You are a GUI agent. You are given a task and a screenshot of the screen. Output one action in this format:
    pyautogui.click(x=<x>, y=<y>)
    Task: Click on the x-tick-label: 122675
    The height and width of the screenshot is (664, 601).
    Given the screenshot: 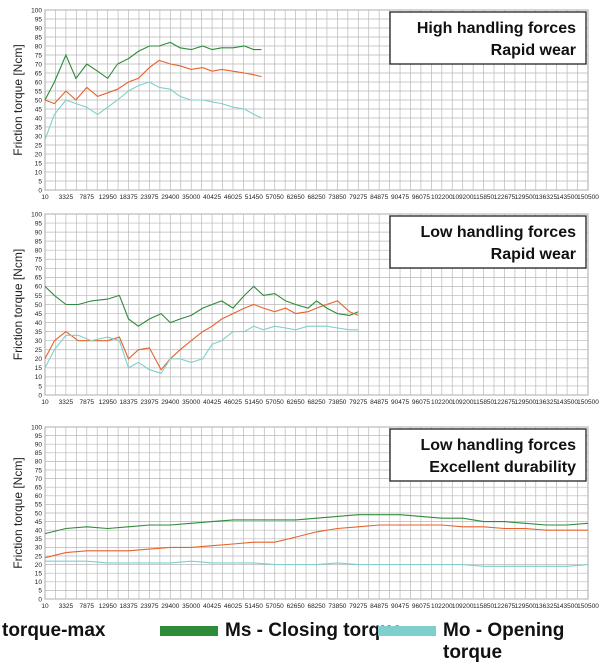 What is the action you would take?
    pyautogui.click(x=505, y=402)
    